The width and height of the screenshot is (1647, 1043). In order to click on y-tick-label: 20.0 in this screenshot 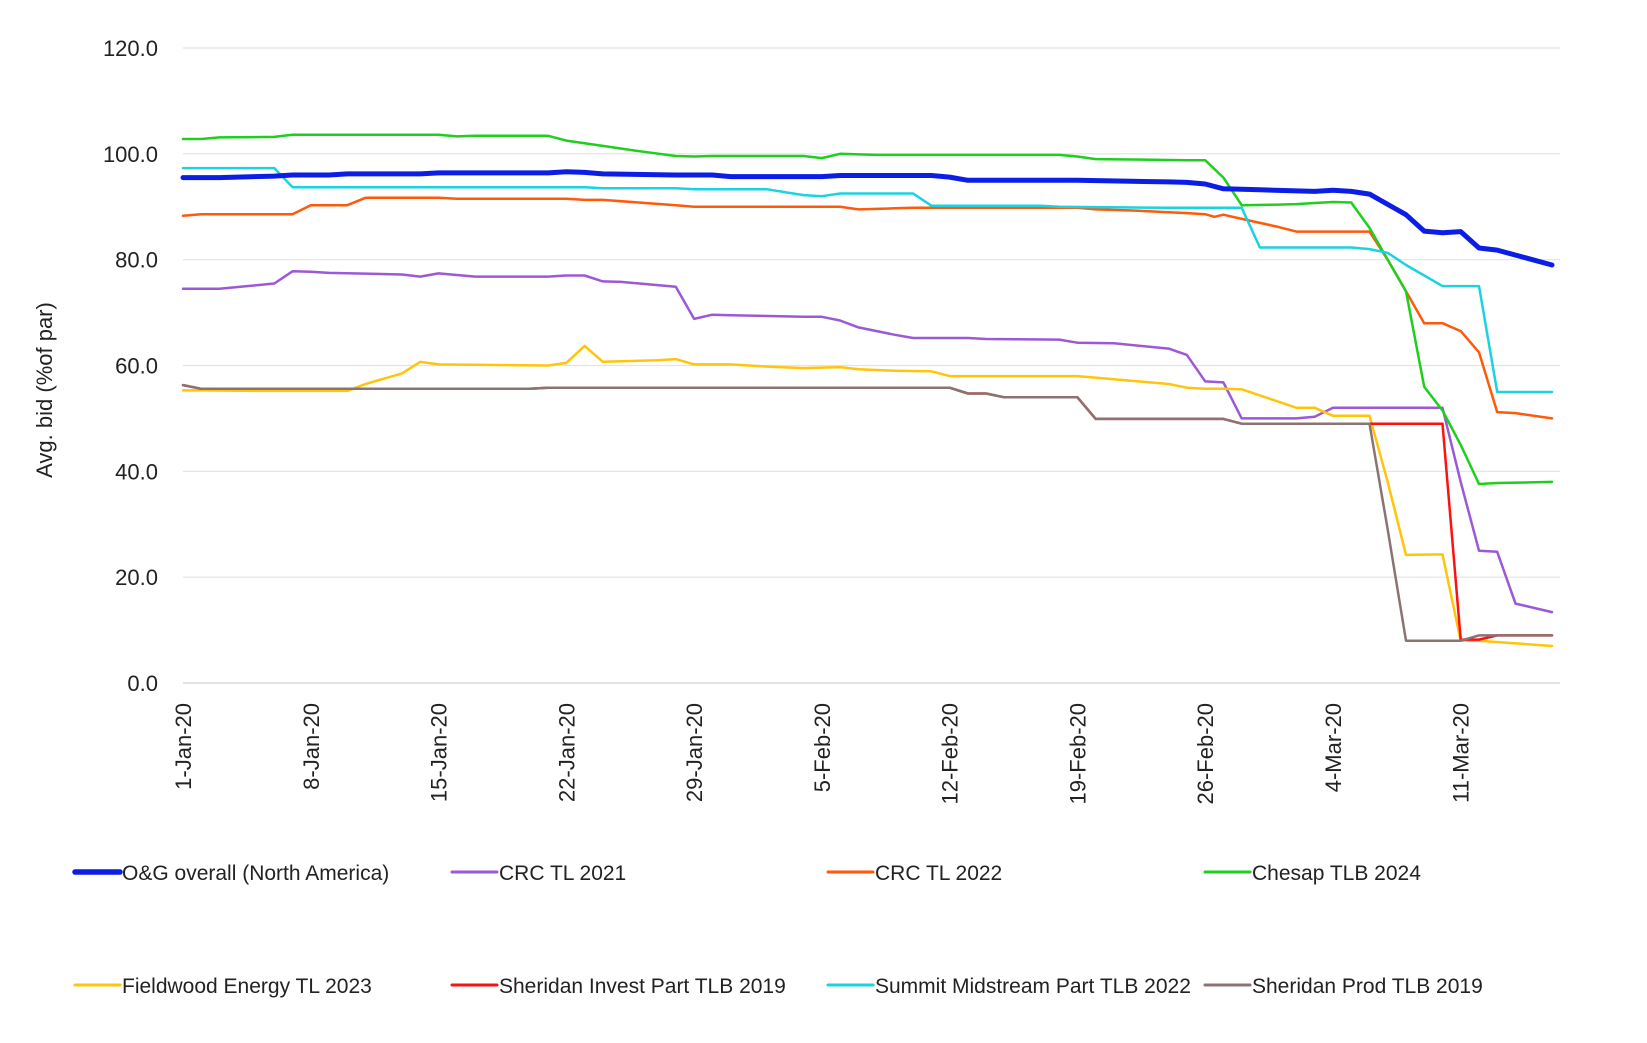, I will do `click(136, 577)`.